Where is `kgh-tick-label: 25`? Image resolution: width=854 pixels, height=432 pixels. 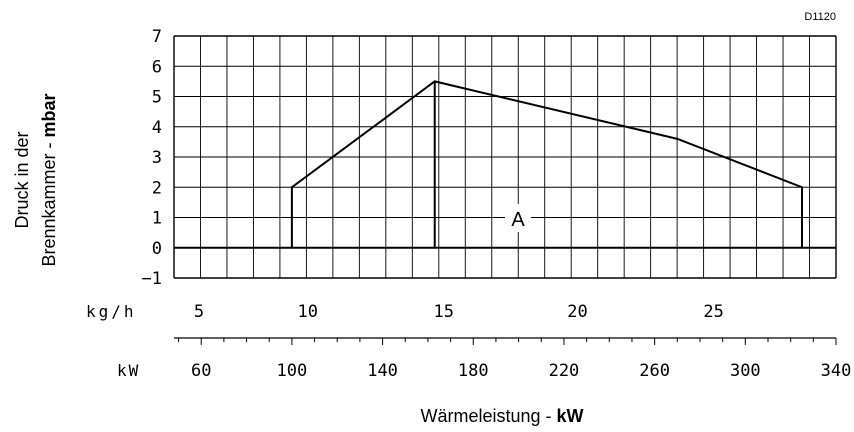
kgh-tick-label: 25 is located at coordinates (713, 312).